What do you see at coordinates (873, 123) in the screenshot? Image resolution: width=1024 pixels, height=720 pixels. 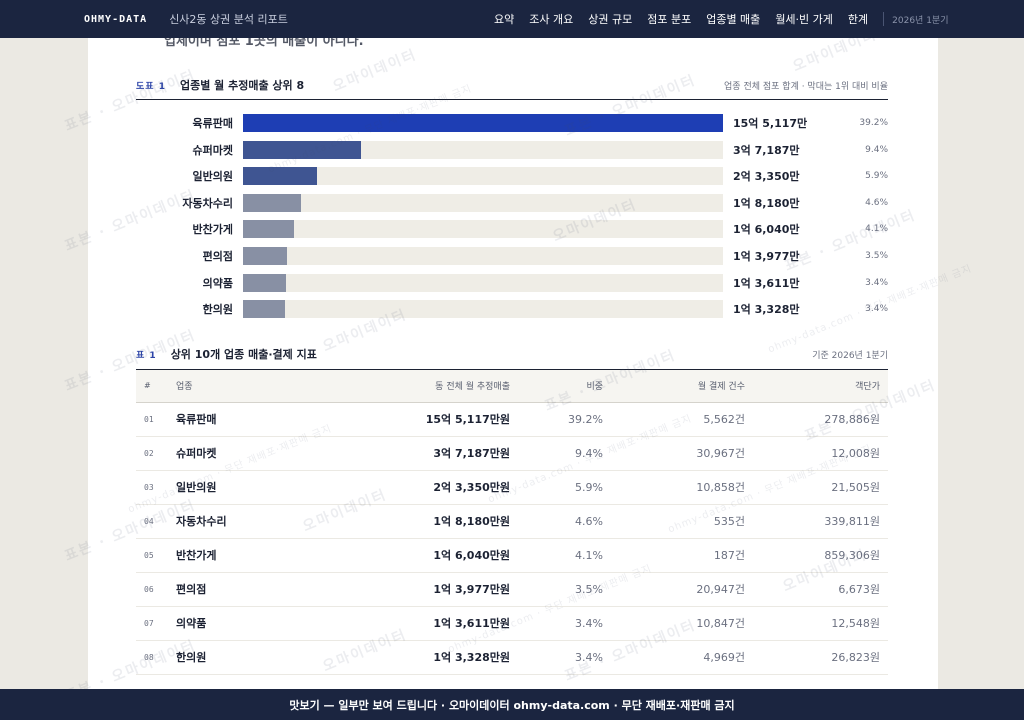 I see `bar-share-label: 39.2%` at bounding box center [873, 123].